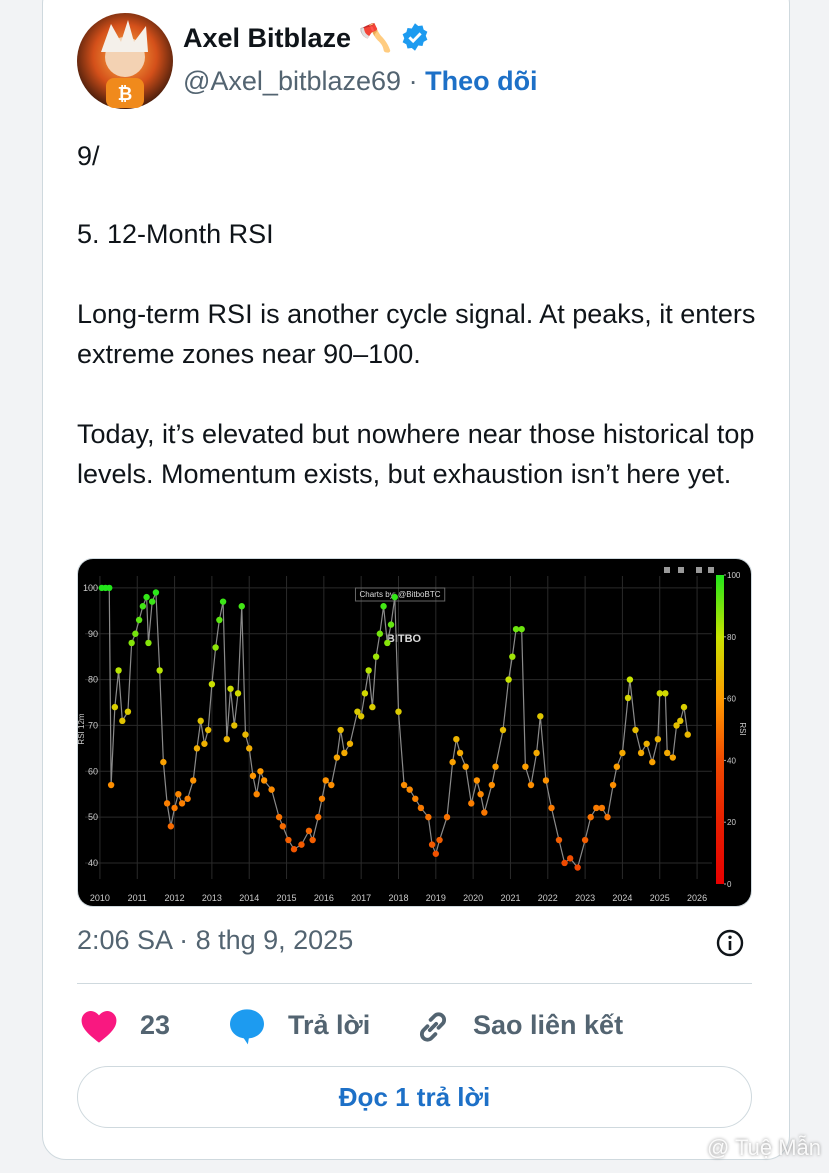 This screenshot has width=829, height=1173. I want to click on like-count: 23, so click(155, 1025).